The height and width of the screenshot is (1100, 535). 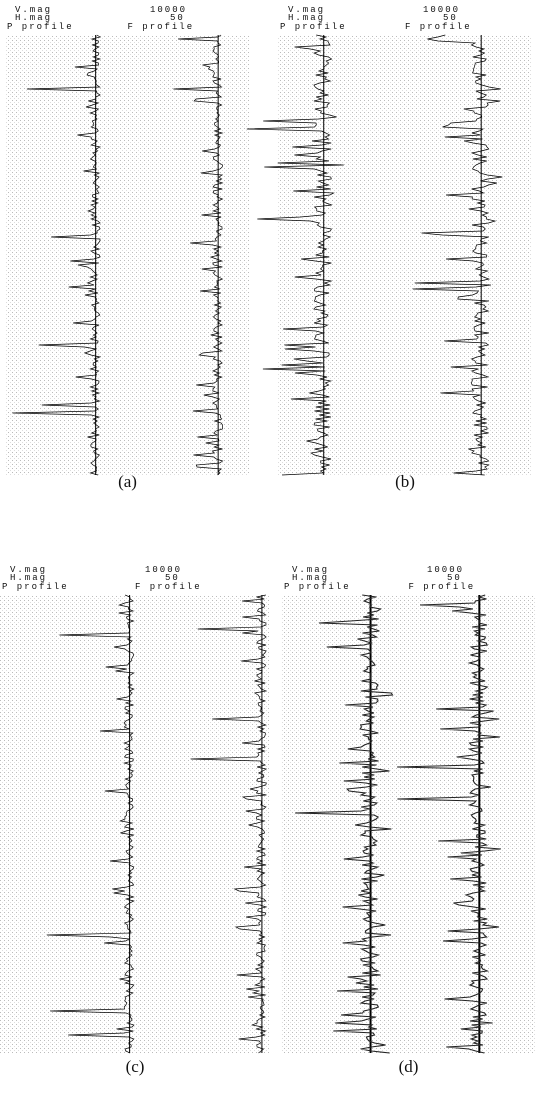 What do you see at coordinates (127, 481) in the screenshot?
I see `caption: (a)` at bounding box center [127, 481].